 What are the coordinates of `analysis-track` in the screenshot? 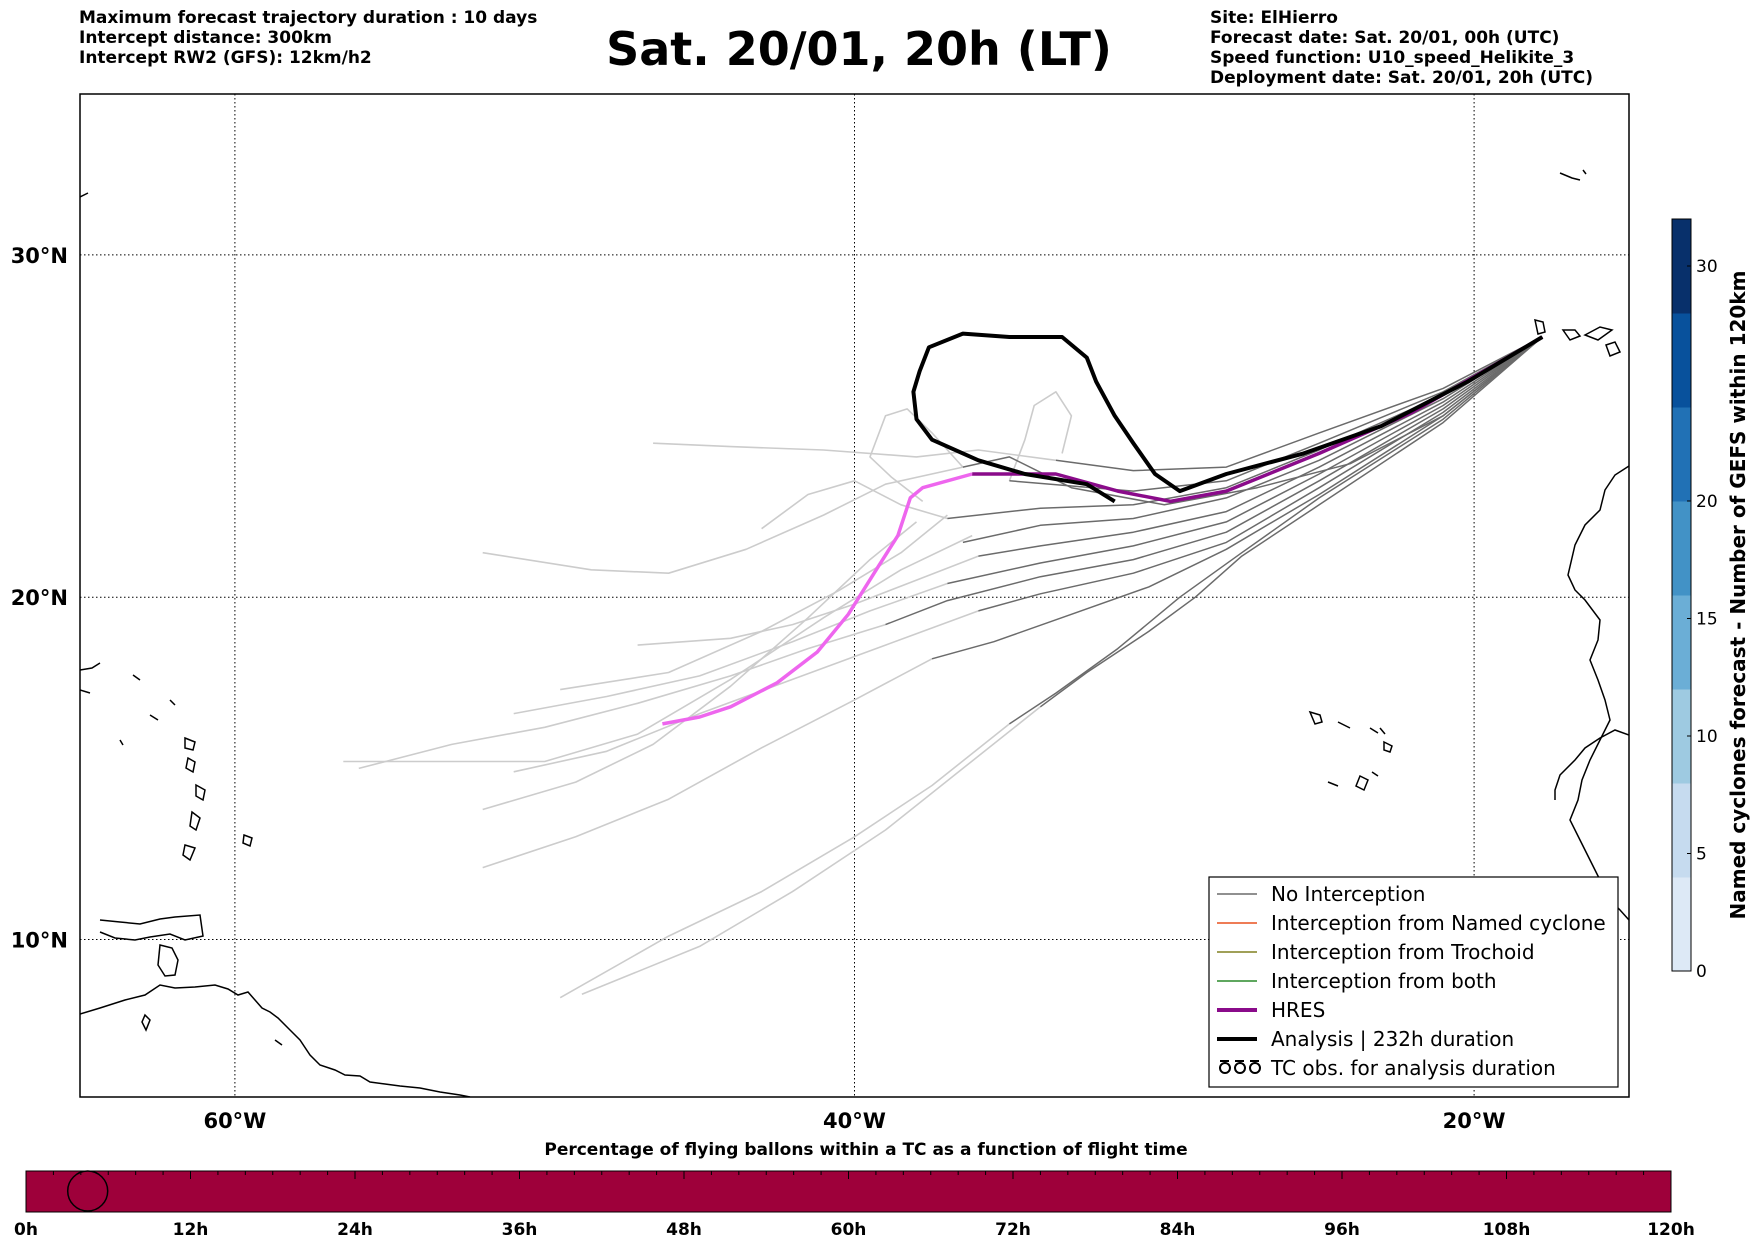 It's located at (1227, 417).